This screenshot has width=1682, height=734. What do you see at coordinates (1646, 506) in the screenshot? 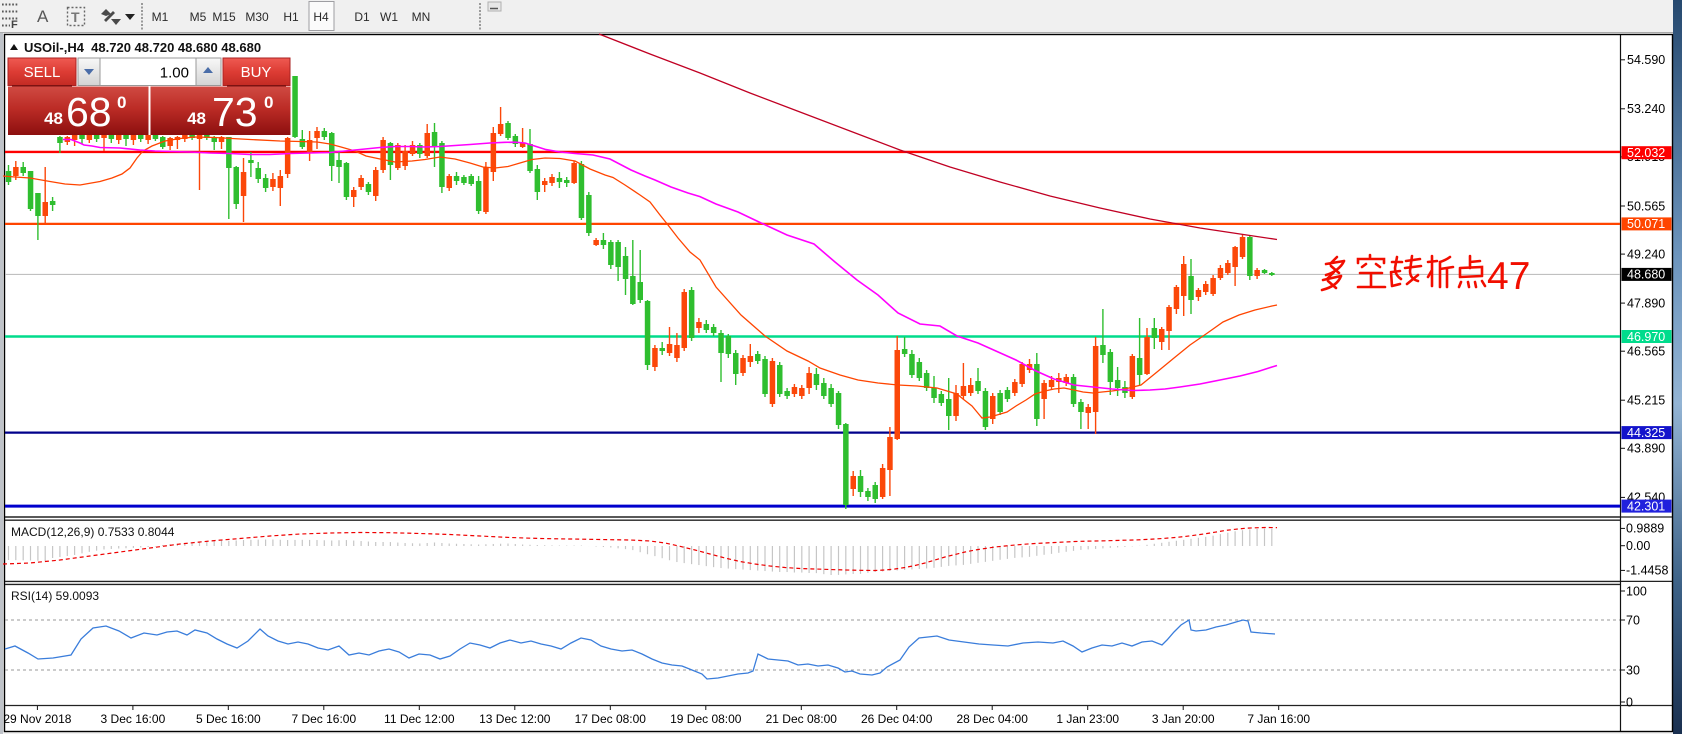
I see `svg-text: 42.301` at bounding box center [1646, 506].